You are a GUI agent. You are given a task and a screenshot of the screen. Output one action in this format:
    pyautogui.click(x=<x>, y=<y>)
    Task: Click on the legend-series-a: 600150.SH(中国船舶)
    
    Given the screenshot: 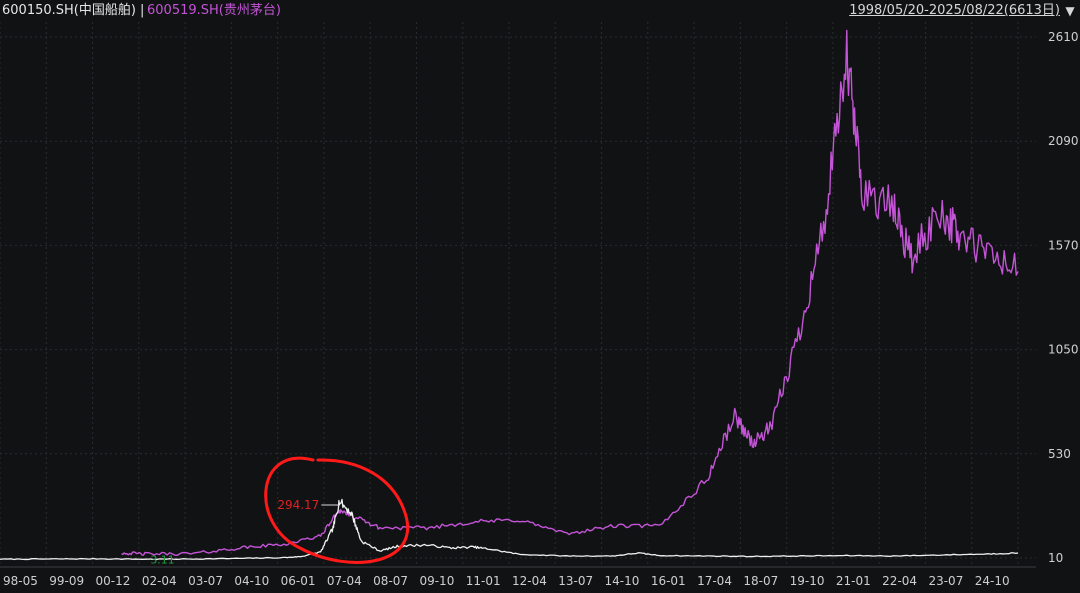 What is the action you would take?
    pyautogui.click(x=69, y=10)
    